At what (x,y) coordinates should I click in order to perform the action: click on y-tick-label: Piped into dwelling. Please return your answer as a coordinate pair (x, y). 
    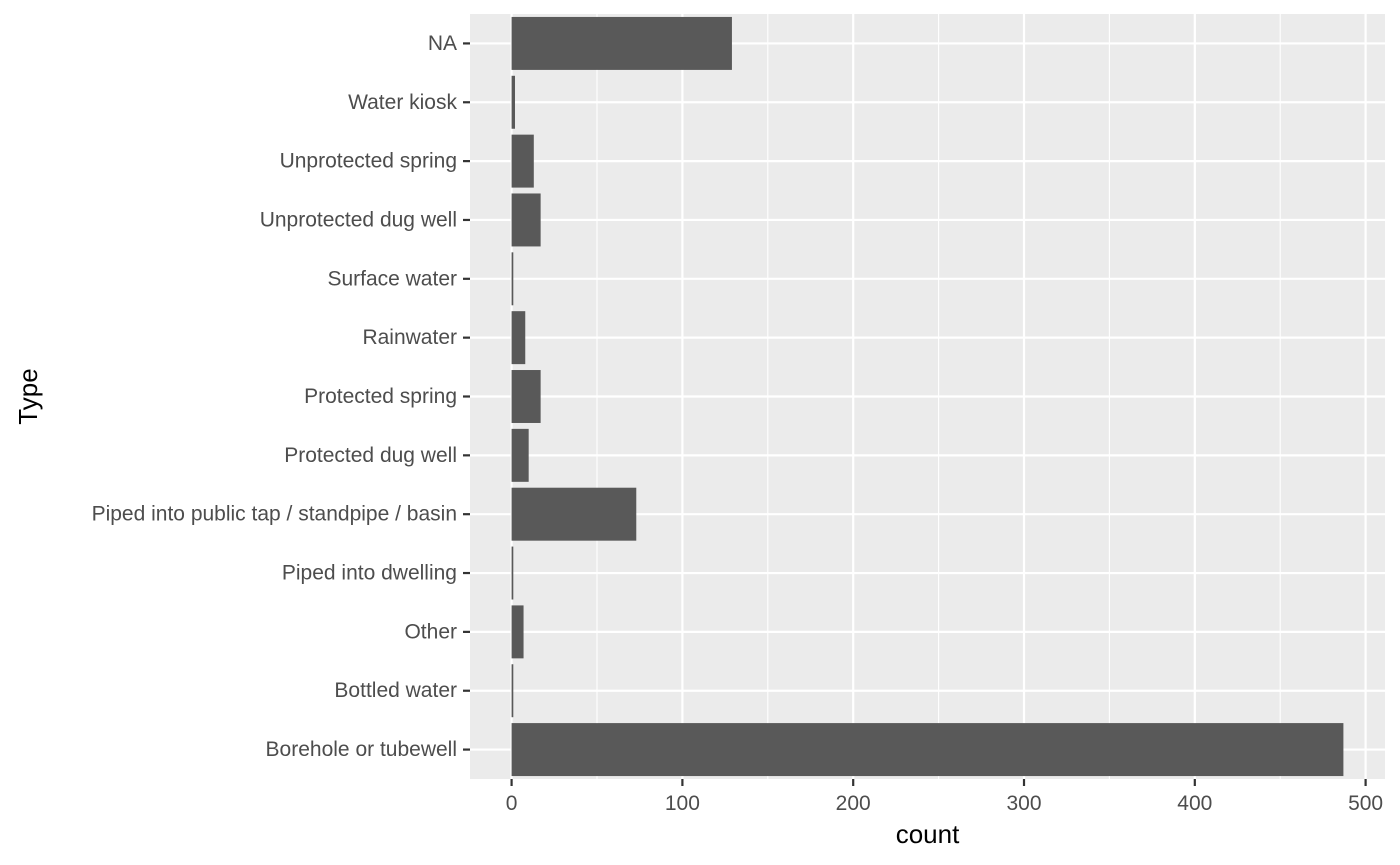
    Looking at the image, I should click on (369, 573).